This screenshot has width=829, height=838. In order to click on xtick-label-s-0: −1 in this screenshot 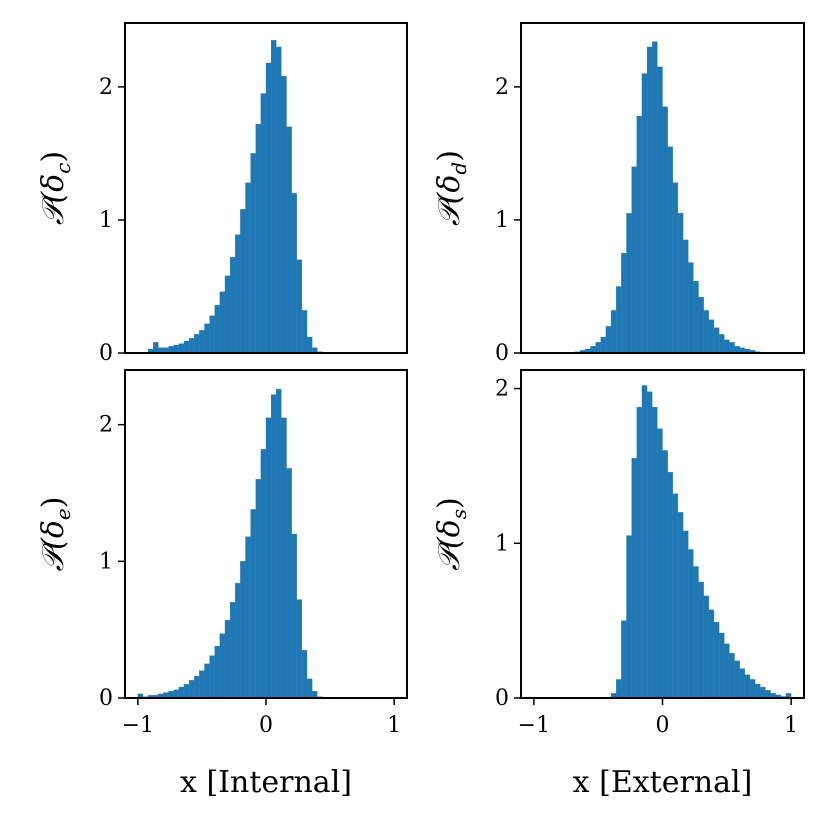, I will do `click(534, 725)`.